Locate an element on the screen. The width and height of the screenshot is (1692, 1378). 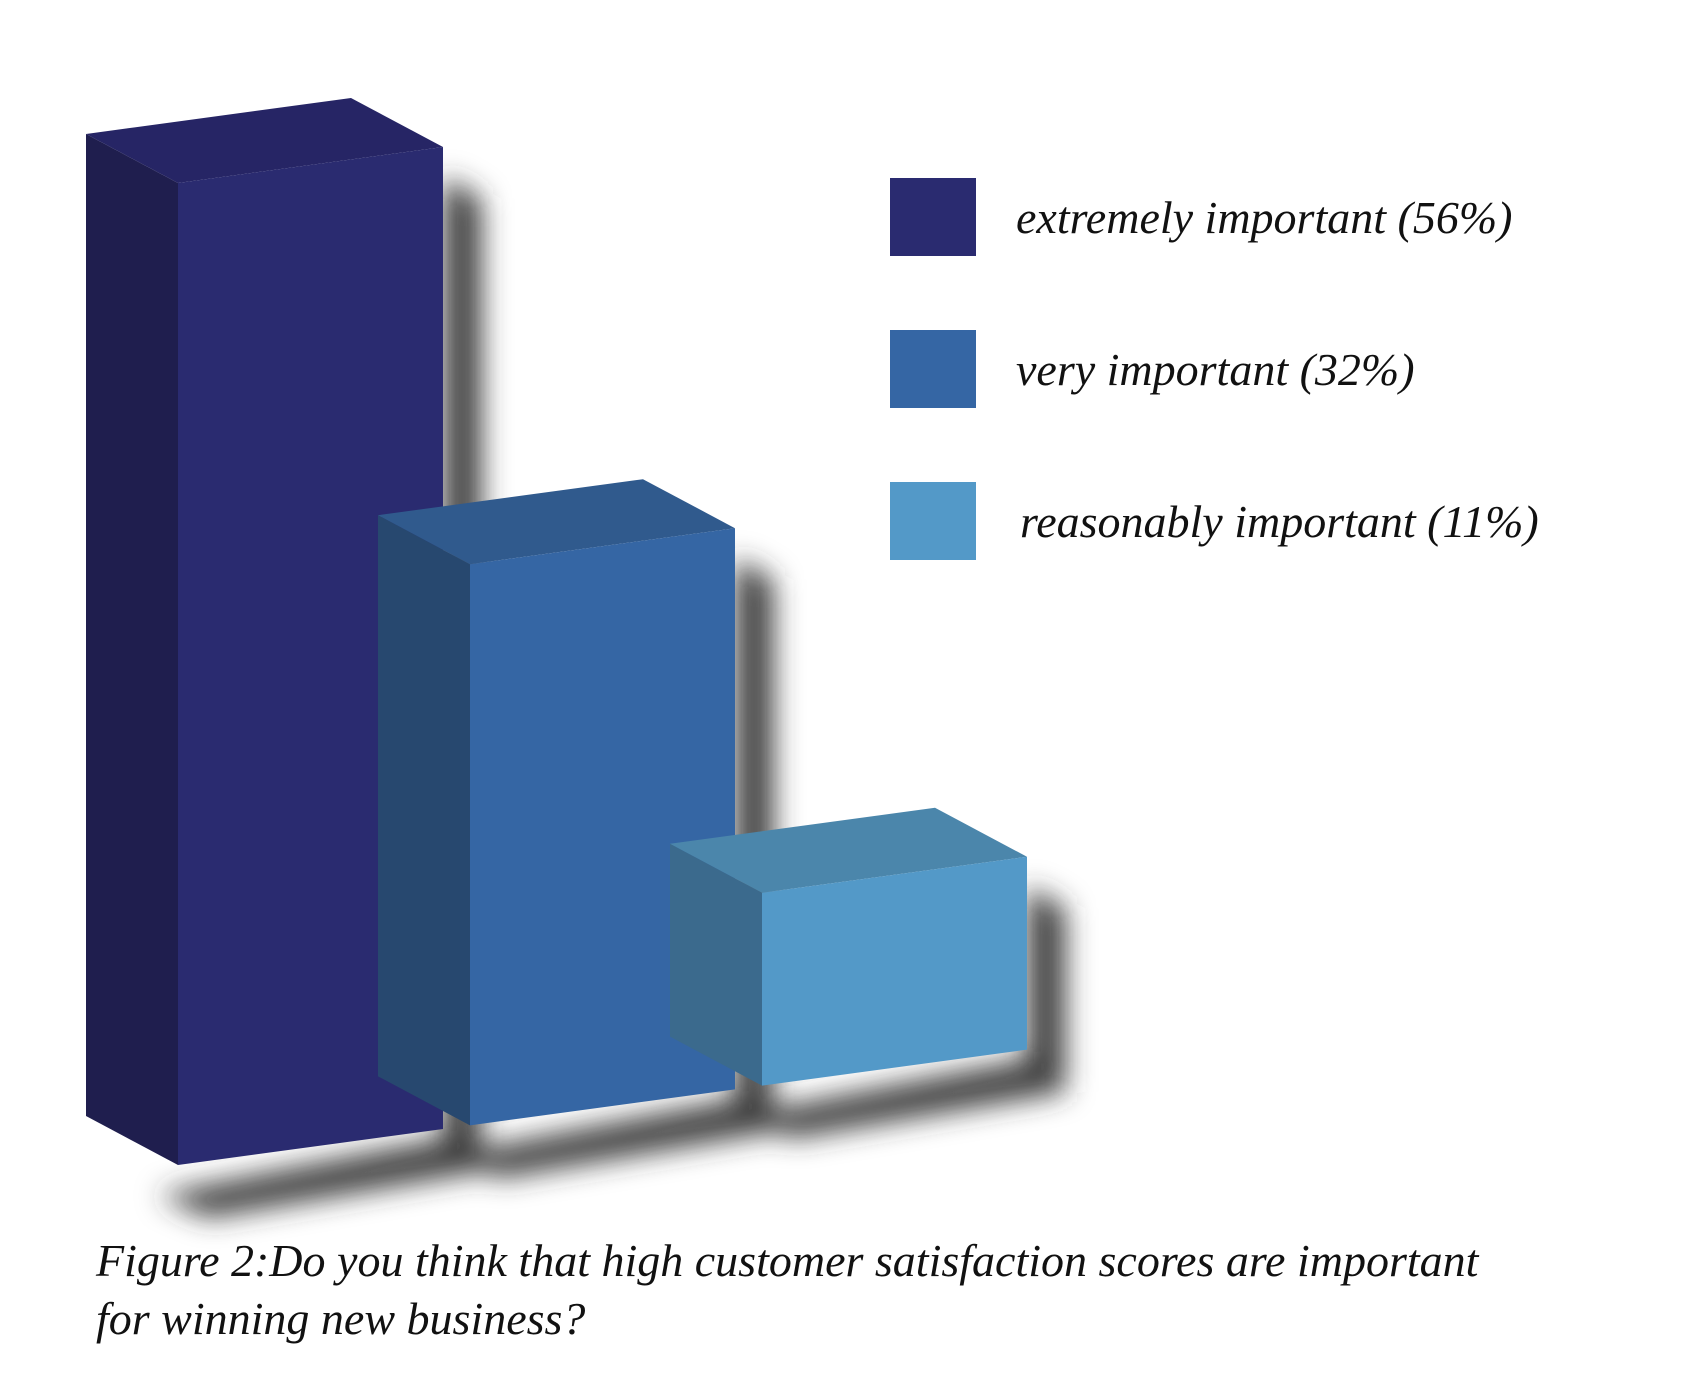
legend-label-2: very important (32%) is located at coordinates (1215, 369).